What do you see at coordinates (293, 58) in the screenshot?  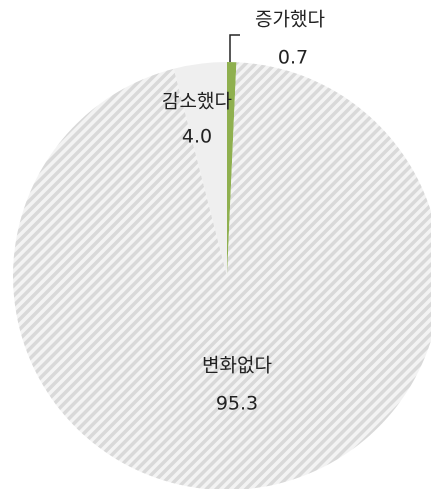 I see `slice-value: 0.7` at bounding box center [293, 58].